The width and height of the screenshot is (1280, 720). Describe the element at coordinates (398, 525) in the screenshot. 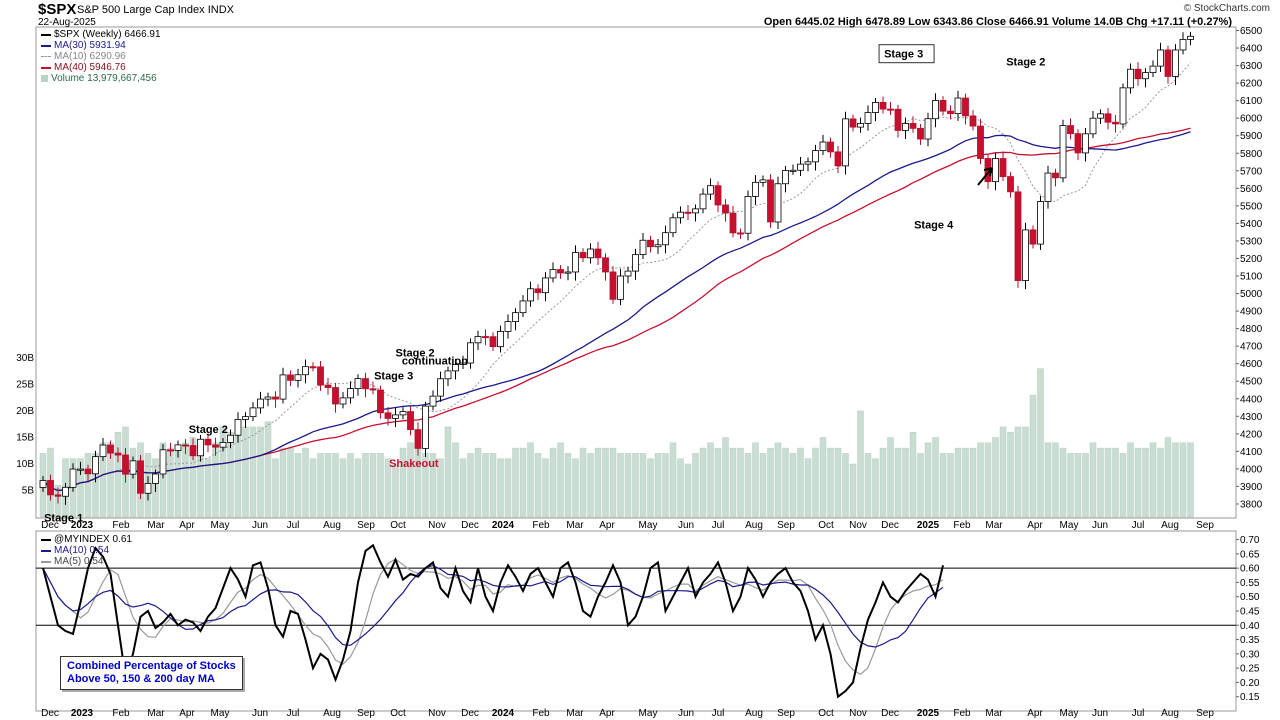

I see `x-axis-label: Oct` at that location.